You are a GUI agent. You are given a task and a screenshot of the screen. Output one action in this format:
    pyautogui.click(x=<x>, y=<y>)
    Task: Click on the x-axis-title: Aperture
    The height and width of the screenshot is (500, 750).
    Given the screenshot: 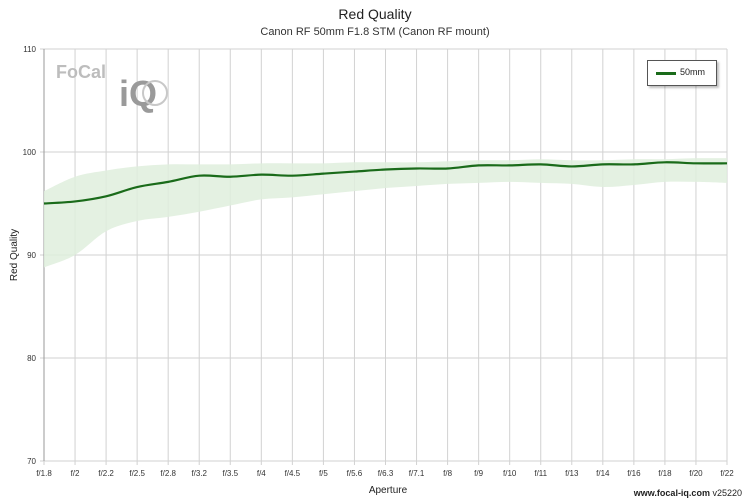 What is the action you would take?
    pyautogui.click(x=388, y=490)
    